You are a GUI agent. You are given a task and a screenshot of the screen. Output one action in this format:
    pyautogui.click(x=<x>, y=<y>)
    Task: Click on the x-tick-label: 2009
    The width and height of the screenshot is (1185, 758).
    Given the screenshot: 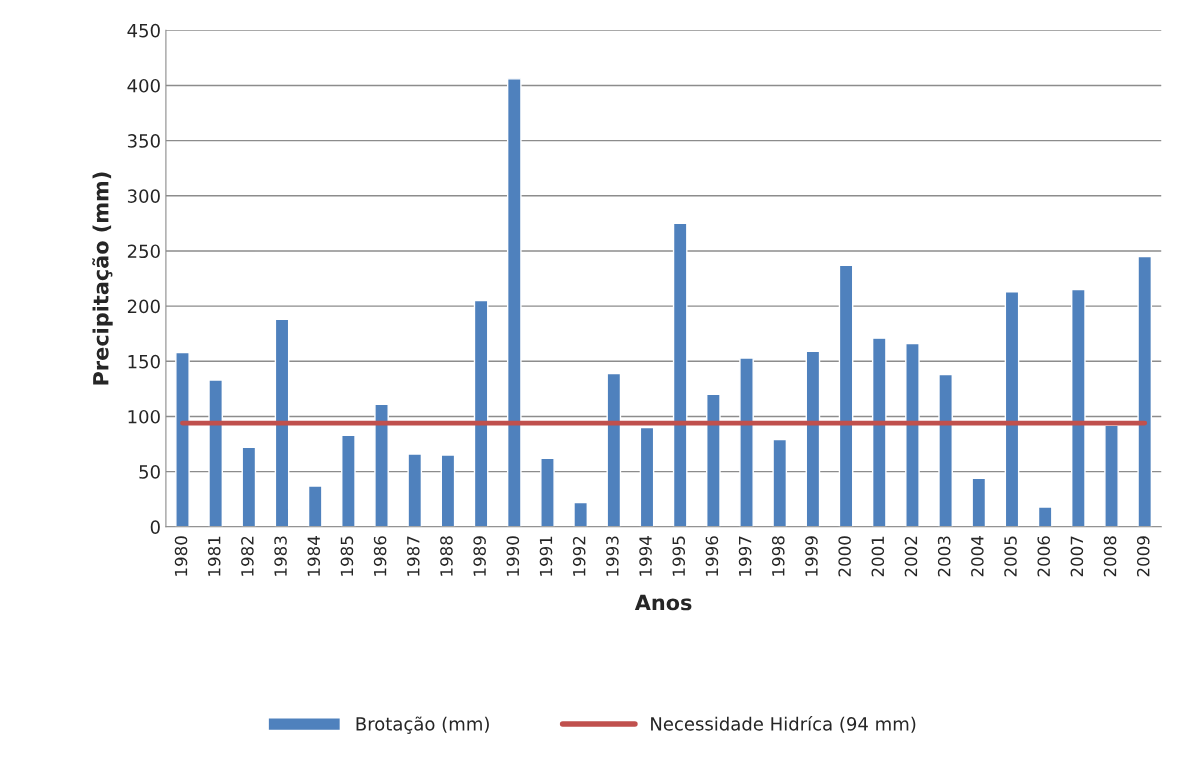 What is the action you would take?
    pyautogui.click(x=1143, y=556)
    